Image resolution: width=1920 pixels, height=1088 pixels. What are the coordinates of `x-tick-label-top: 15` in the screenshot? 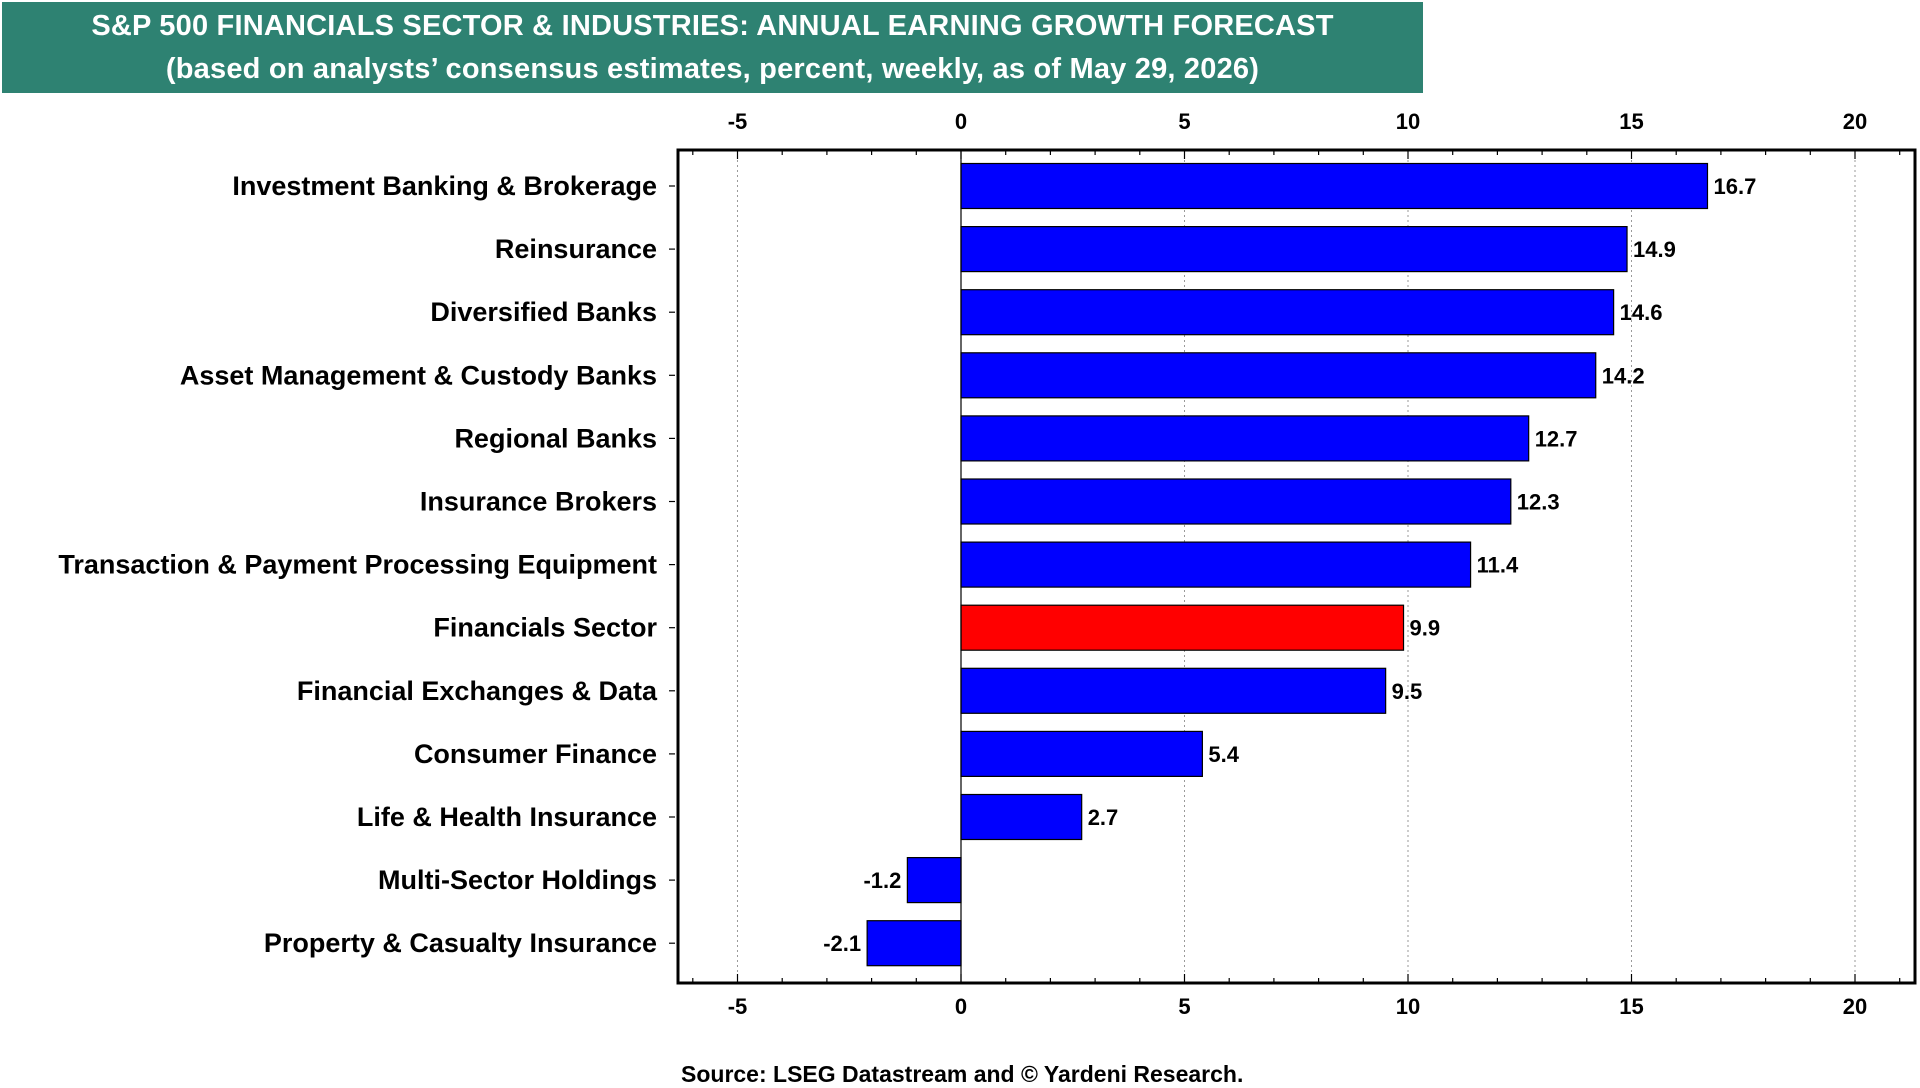 It's located at (1631, 121).